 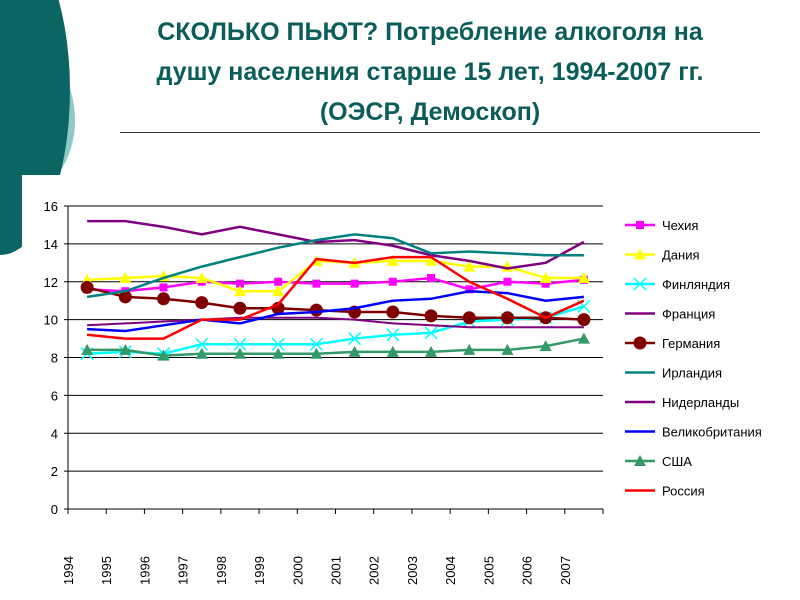 I want to click on legend-label: Россия, so click(x=683, y=491).